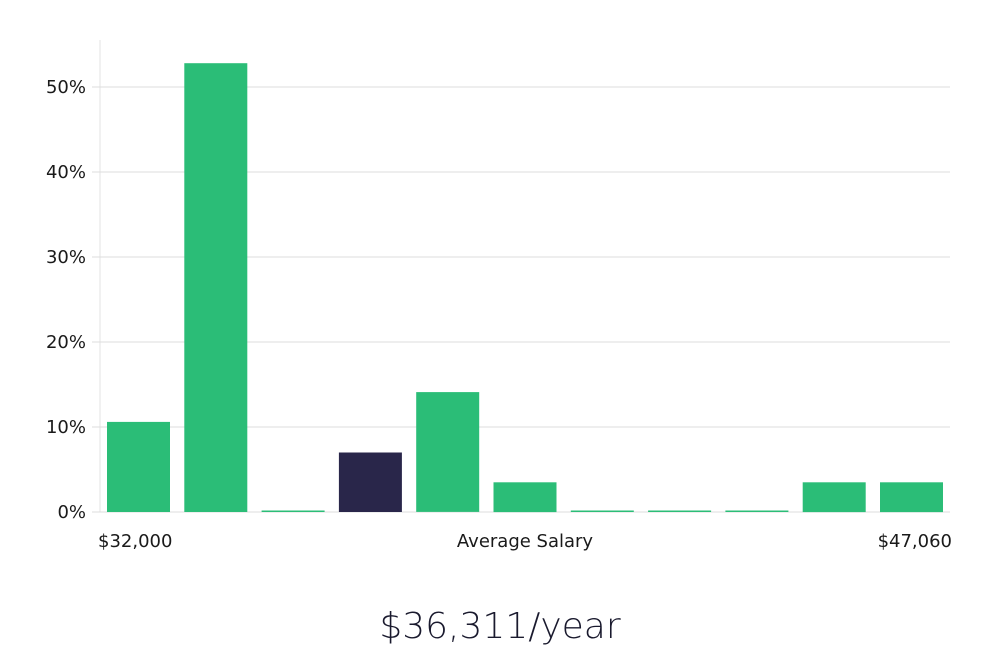 Image resolution: width=1000 pixels, height=660 pixels. I want to click on y-tick-label: 30%, so click(66, 257).